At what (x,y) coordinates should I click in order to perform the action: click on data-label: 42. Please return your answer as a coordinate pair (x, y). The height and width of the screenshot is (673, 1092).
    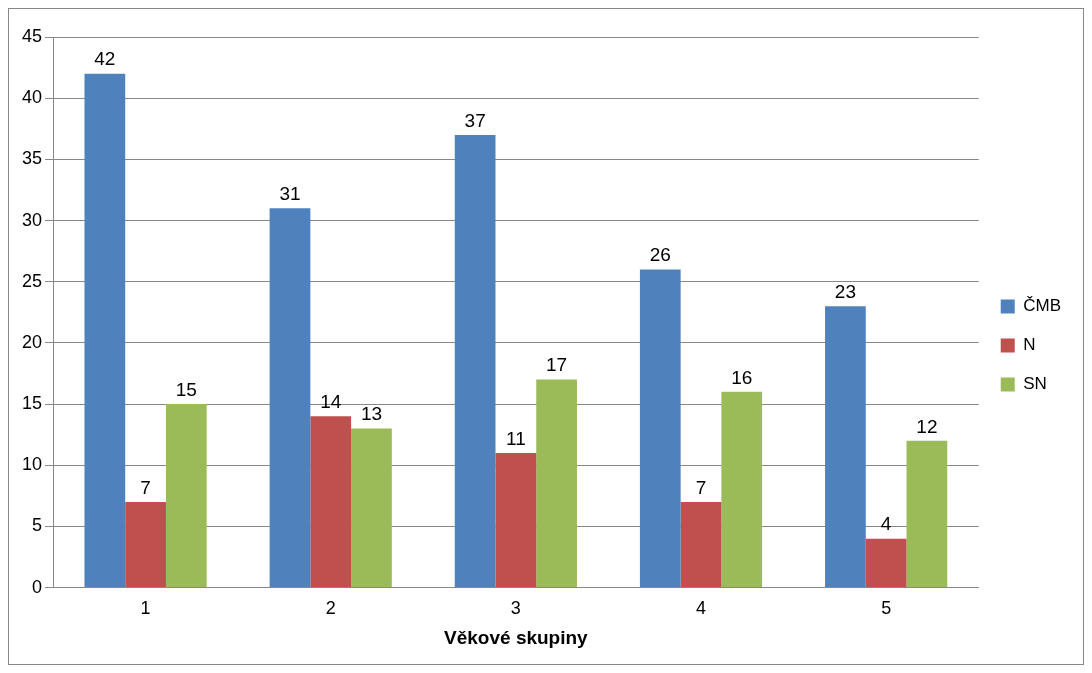
    Looking at the image, I should click on (105, 59).